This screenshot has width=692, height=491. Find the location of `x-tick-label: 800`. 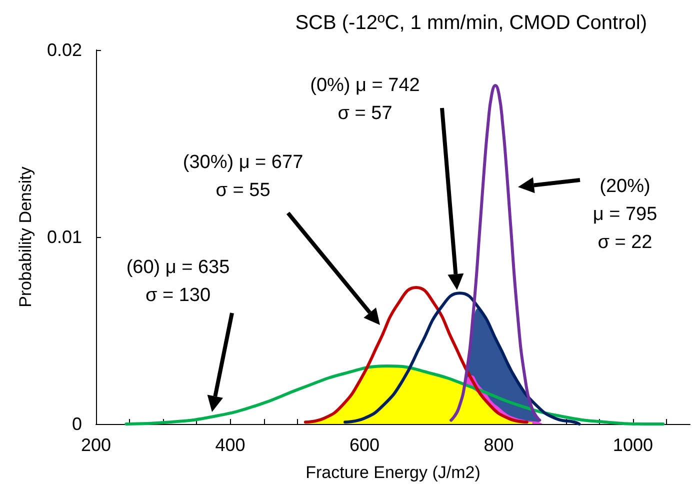

x-tick-label: 800 is located at coordinates (499, 445).